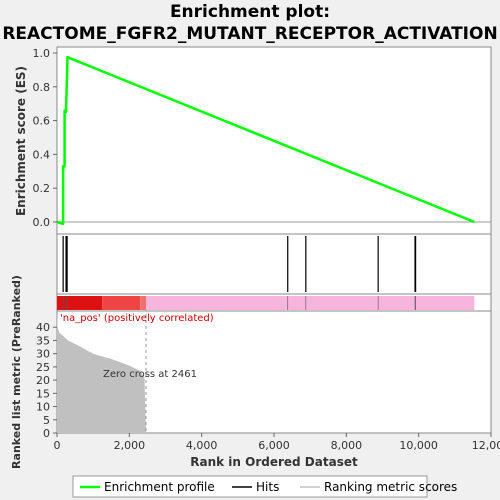 This screenshot has width=500, height=500. Describe the element at coordinates (274, 445) in the screenshot. I see `x-tick-label: 6,000` at that location.